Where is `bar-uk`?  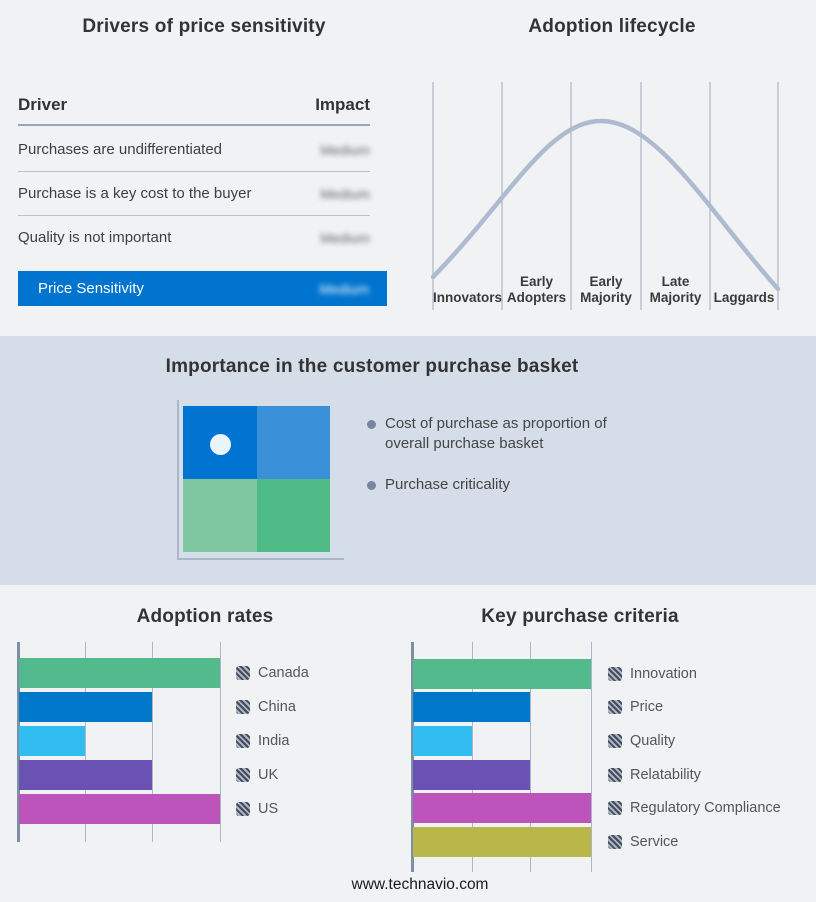
bar-uk is located at coordinates (85, 775).